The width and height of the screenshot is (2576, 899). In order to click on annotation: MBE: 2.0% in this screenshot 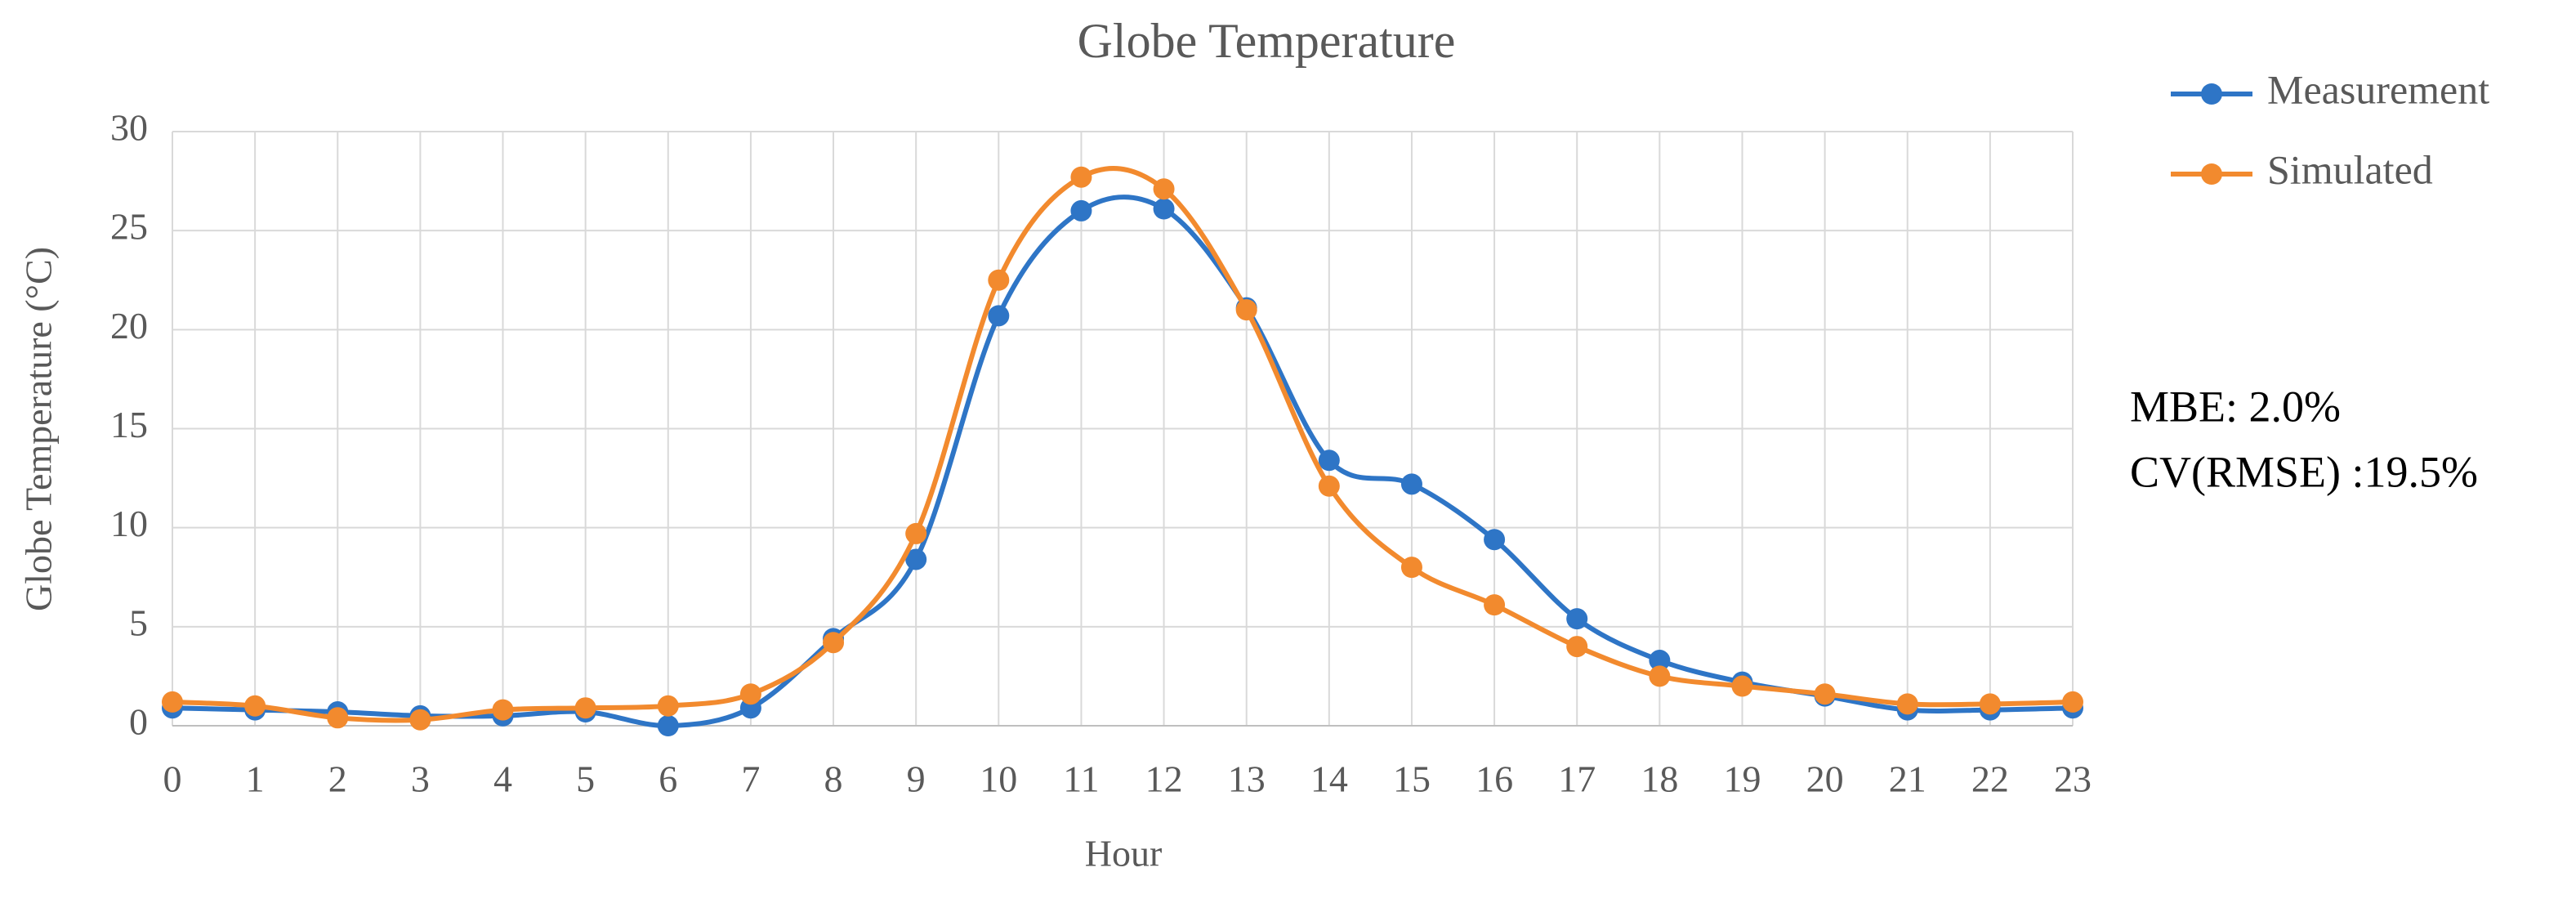, I will do `click(2236, 406)`.